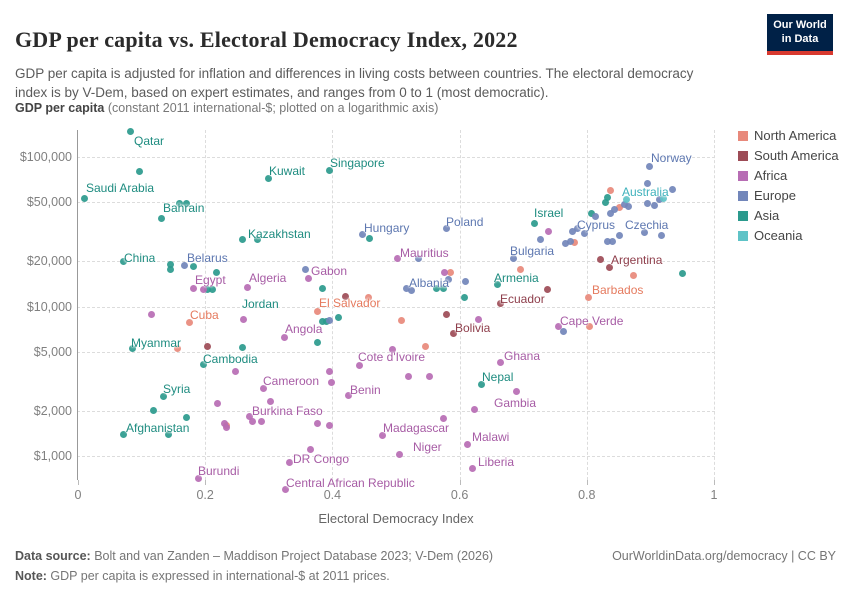 The image size is (850, 600). I want to click on country-label: Syria, so click(177, 389).